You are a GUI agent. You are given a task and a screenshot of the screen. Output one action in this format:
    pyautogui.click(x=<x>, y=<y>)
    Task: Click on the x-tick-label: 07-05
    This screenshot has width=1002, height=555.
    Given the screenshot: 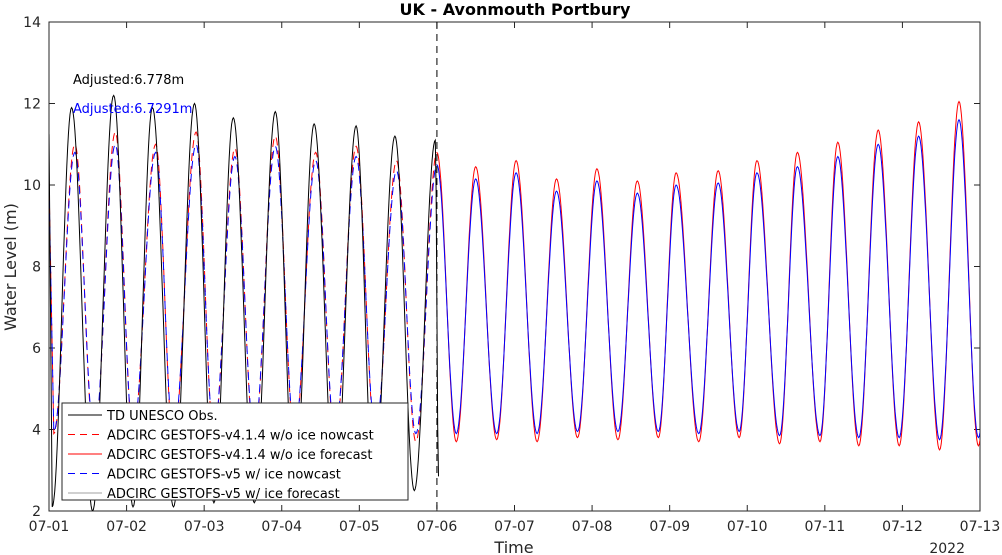 What is the action you would take?
    pyautogui.click(x=359, y=527)
    